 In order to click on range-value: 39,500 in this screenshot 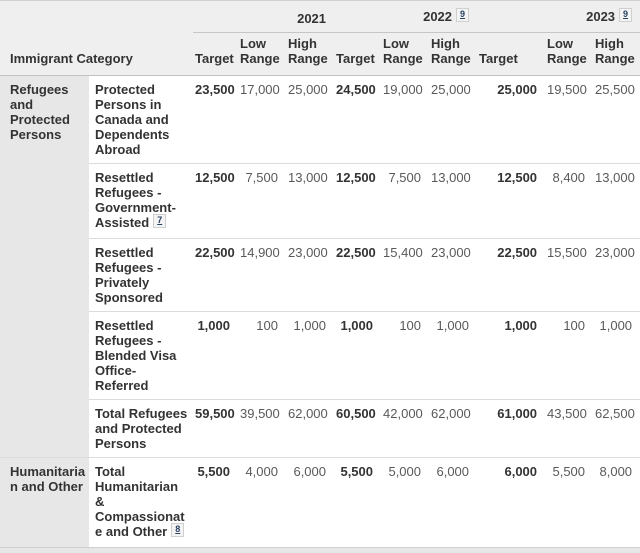, I will do `click(262, 428)`.